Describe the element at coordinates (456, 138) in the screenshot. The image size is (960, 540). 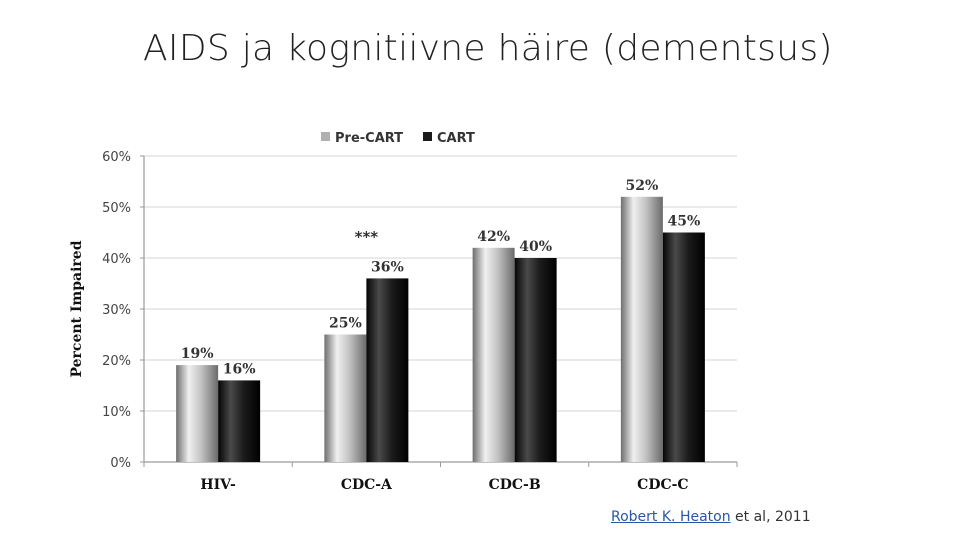
I see `legend-label: CART` at that location.